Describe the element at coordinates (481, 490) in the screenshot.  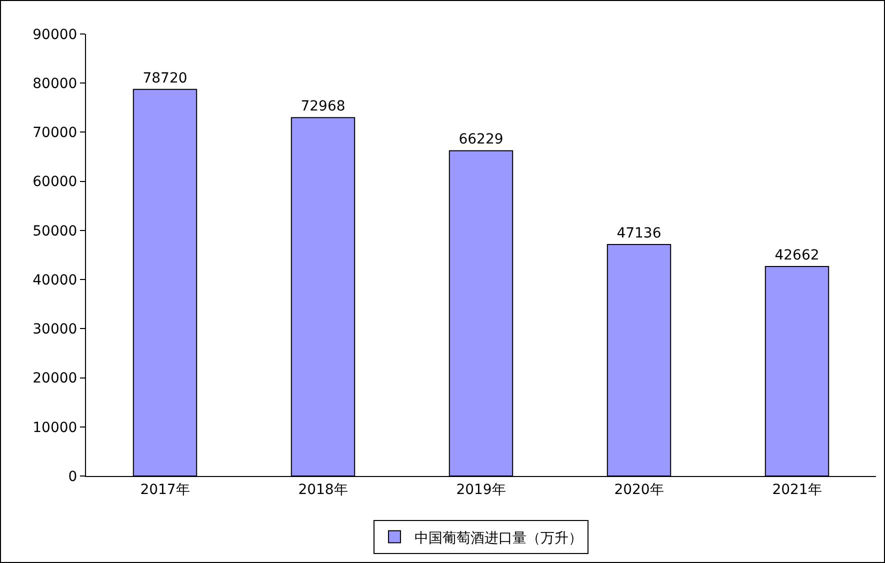
I see `x-tick-label: 2019年` at that location.